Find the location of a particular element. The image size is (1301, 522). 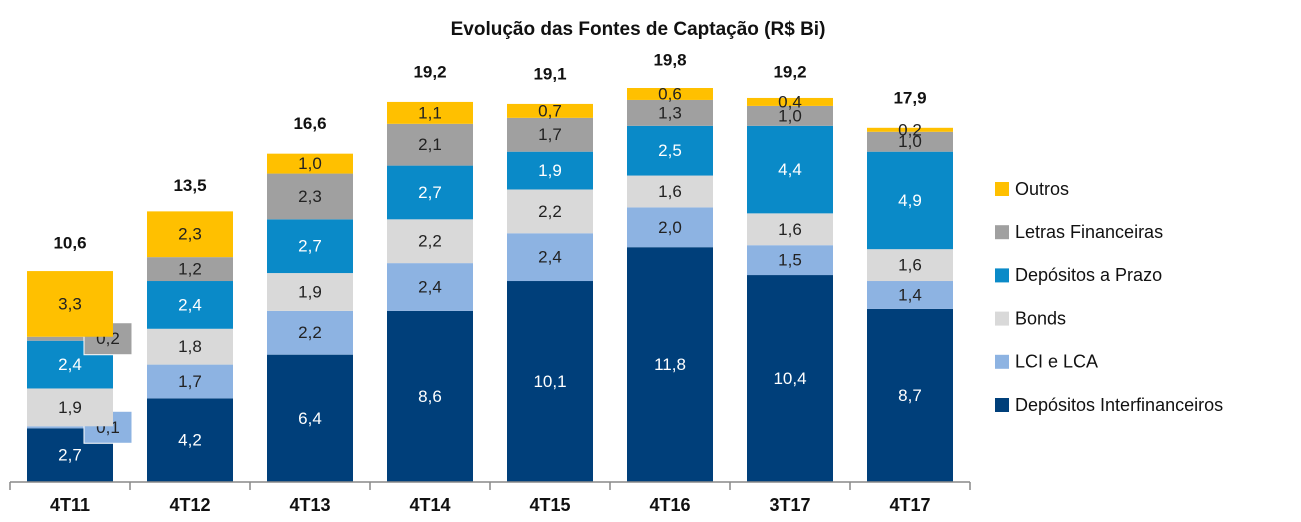

data-label: 1,2 is located at coordinates (190, 269).